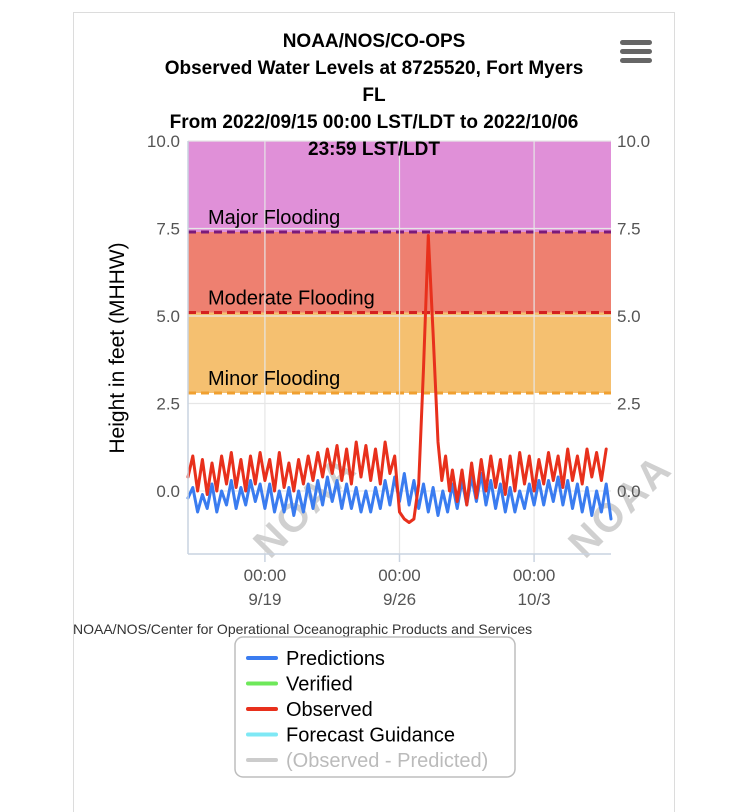  I want to click on hamburger-icon, so click(636, 51).